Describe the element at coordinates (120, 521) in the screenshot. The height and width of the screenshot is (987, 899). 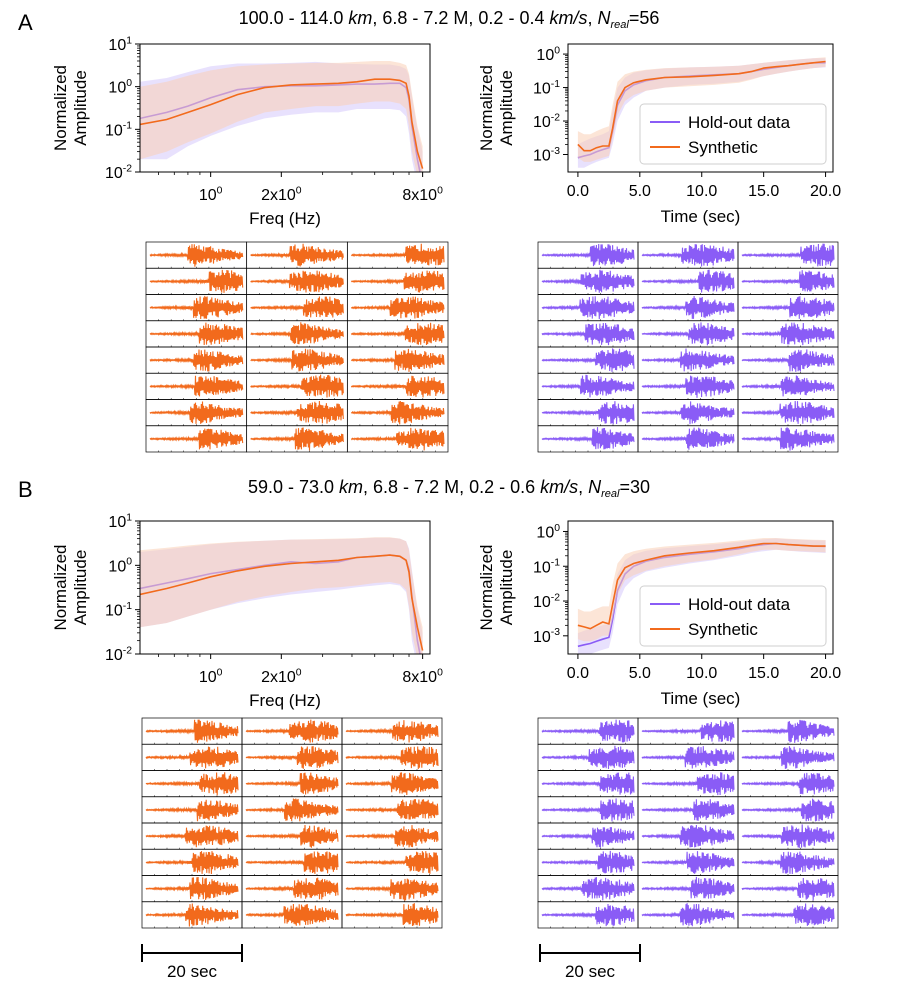
I see `y-tick-label: 10¹` at that location.